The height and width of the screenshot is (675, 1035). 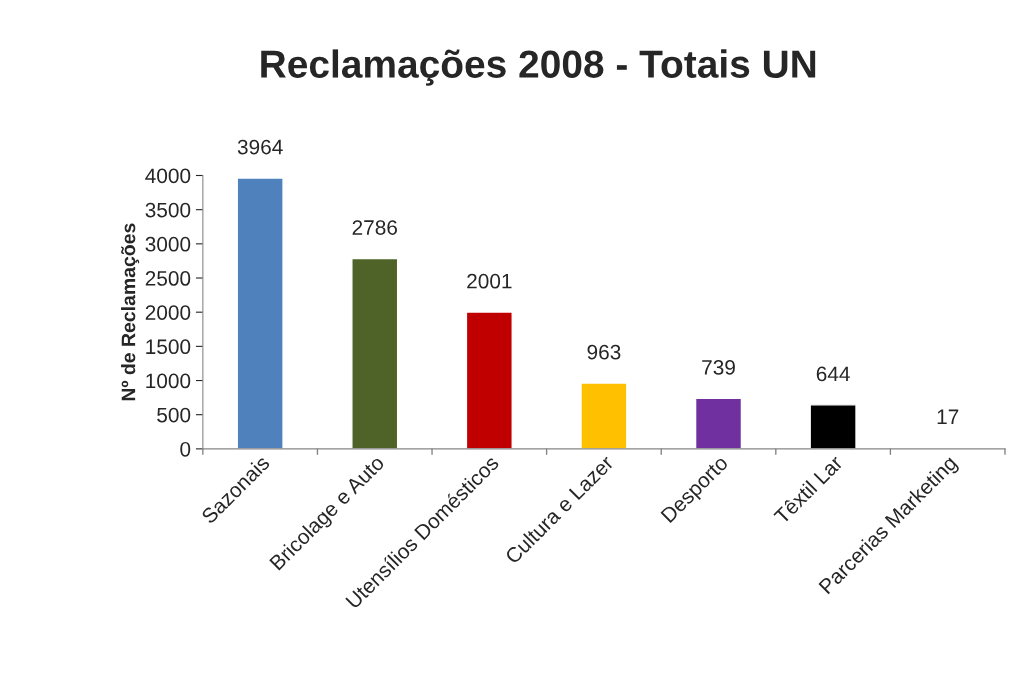 What do you see at coordinates (130, 312) in the screenshot?
I see `y-axis-title: Nº de Reclamações` at bounding box center [130, 312].